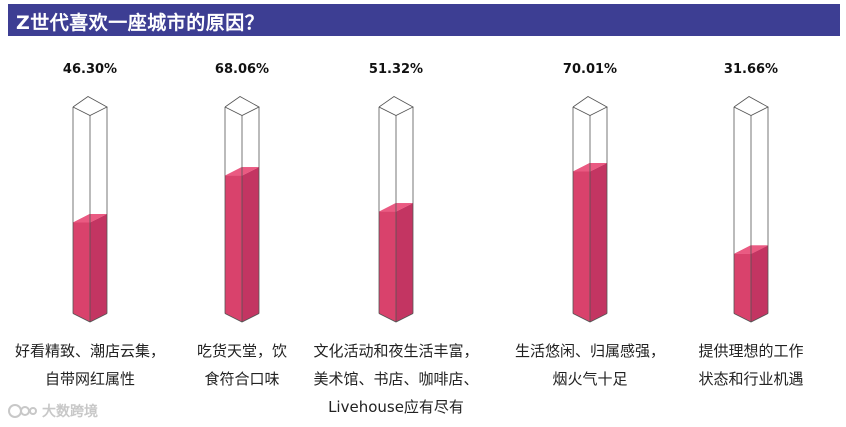 Image resolution: width=846 pixels, height=427 pixels. I want to click on category-label-1-0: 吃货天堂，饮, so click(242, 351).